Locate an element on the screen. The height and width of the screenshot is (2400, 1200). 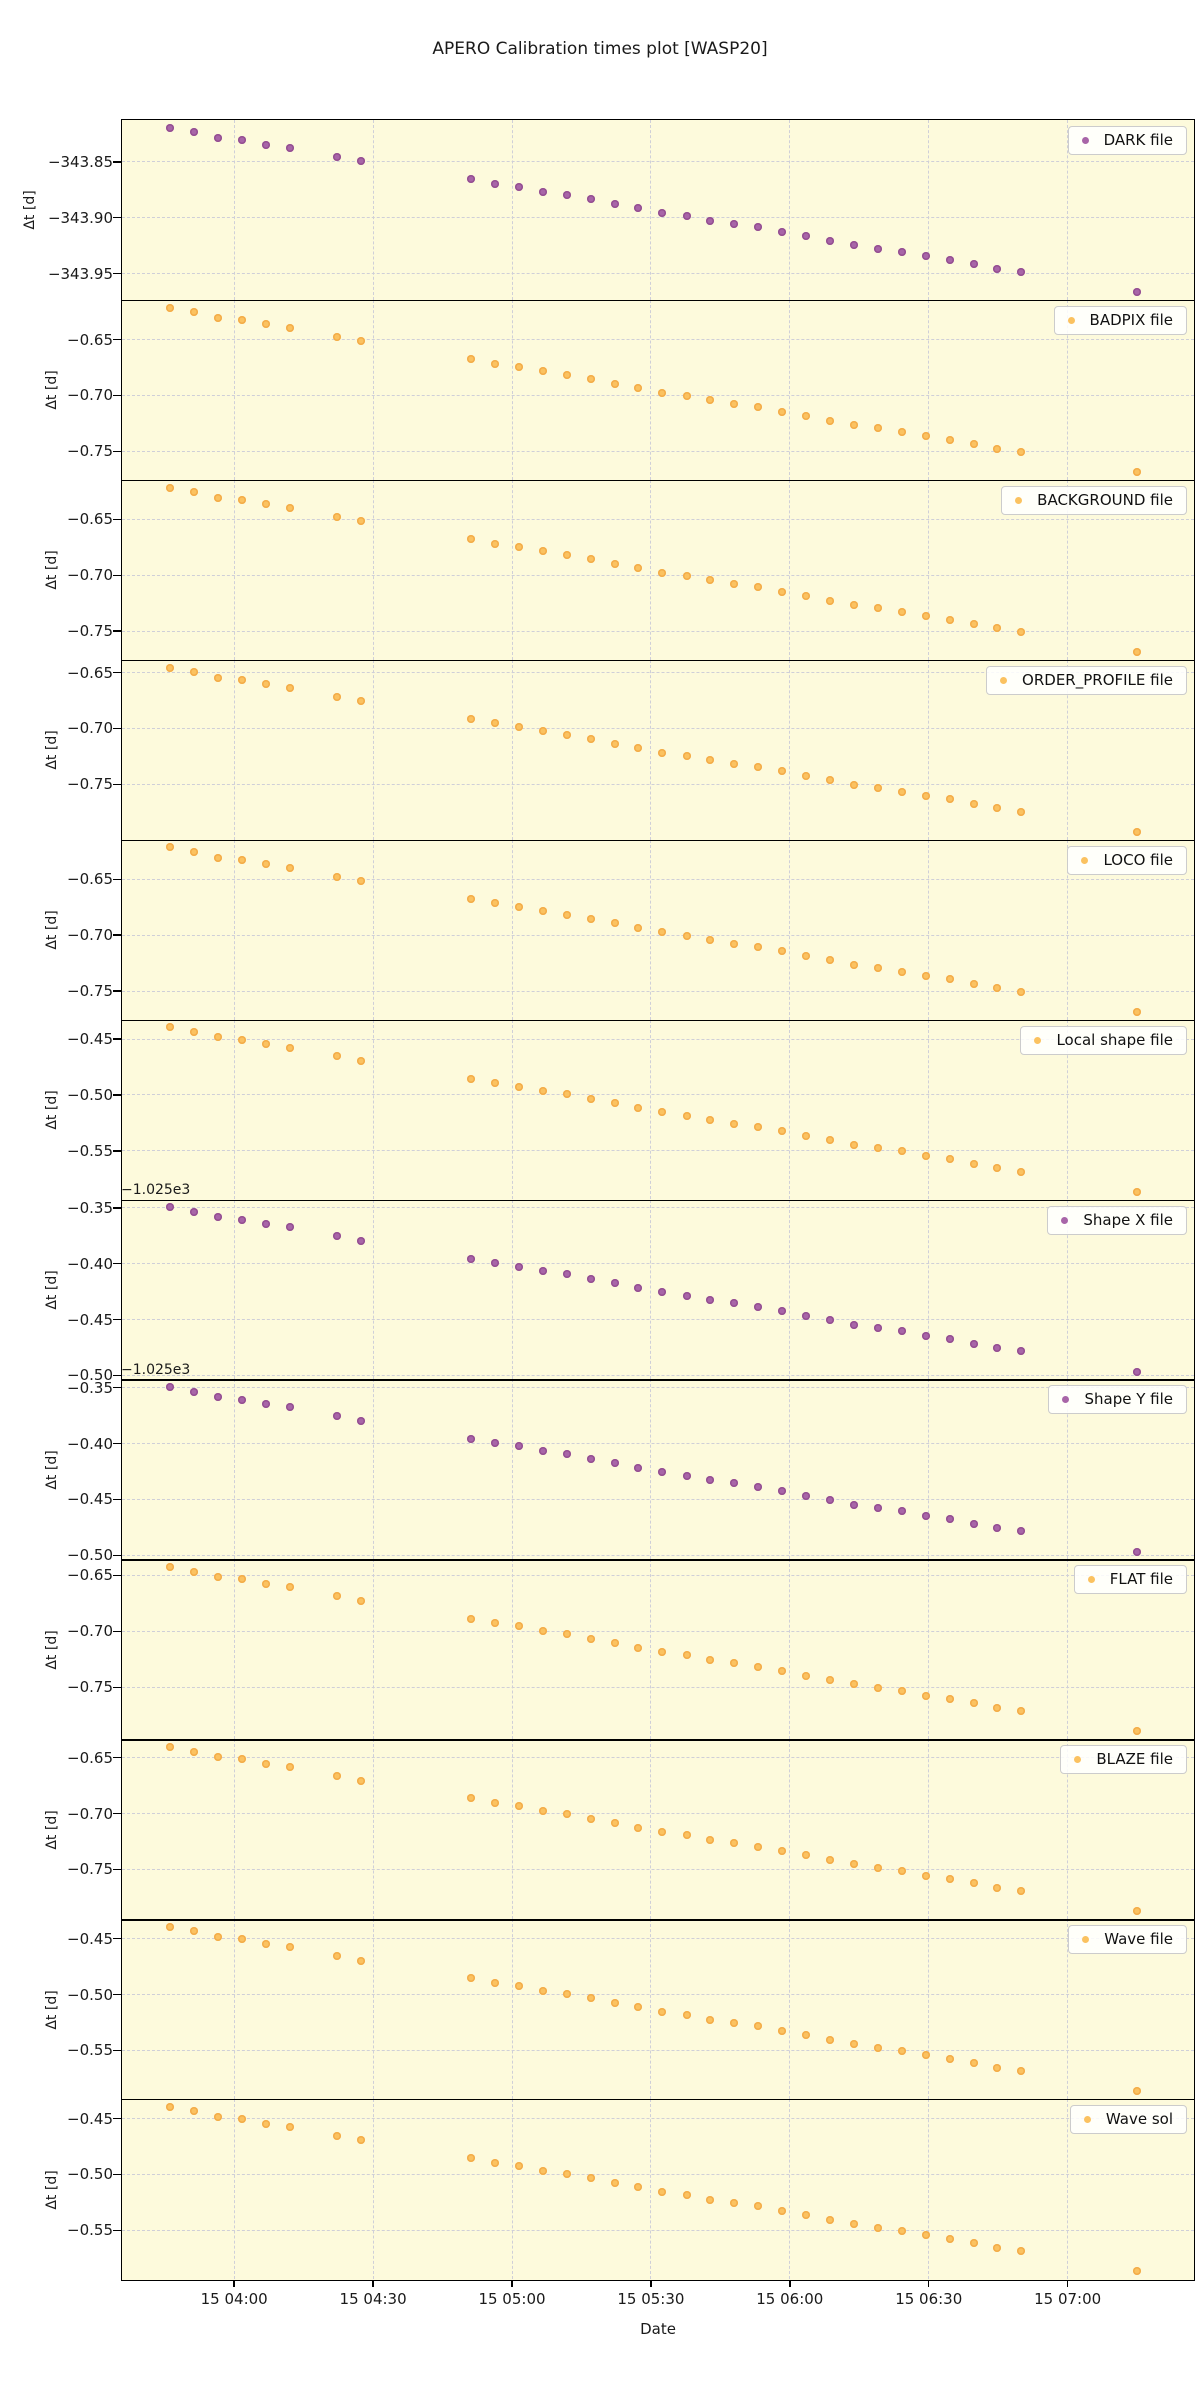
y-tick-label: −343.95 is located at coordinates (80, 273).